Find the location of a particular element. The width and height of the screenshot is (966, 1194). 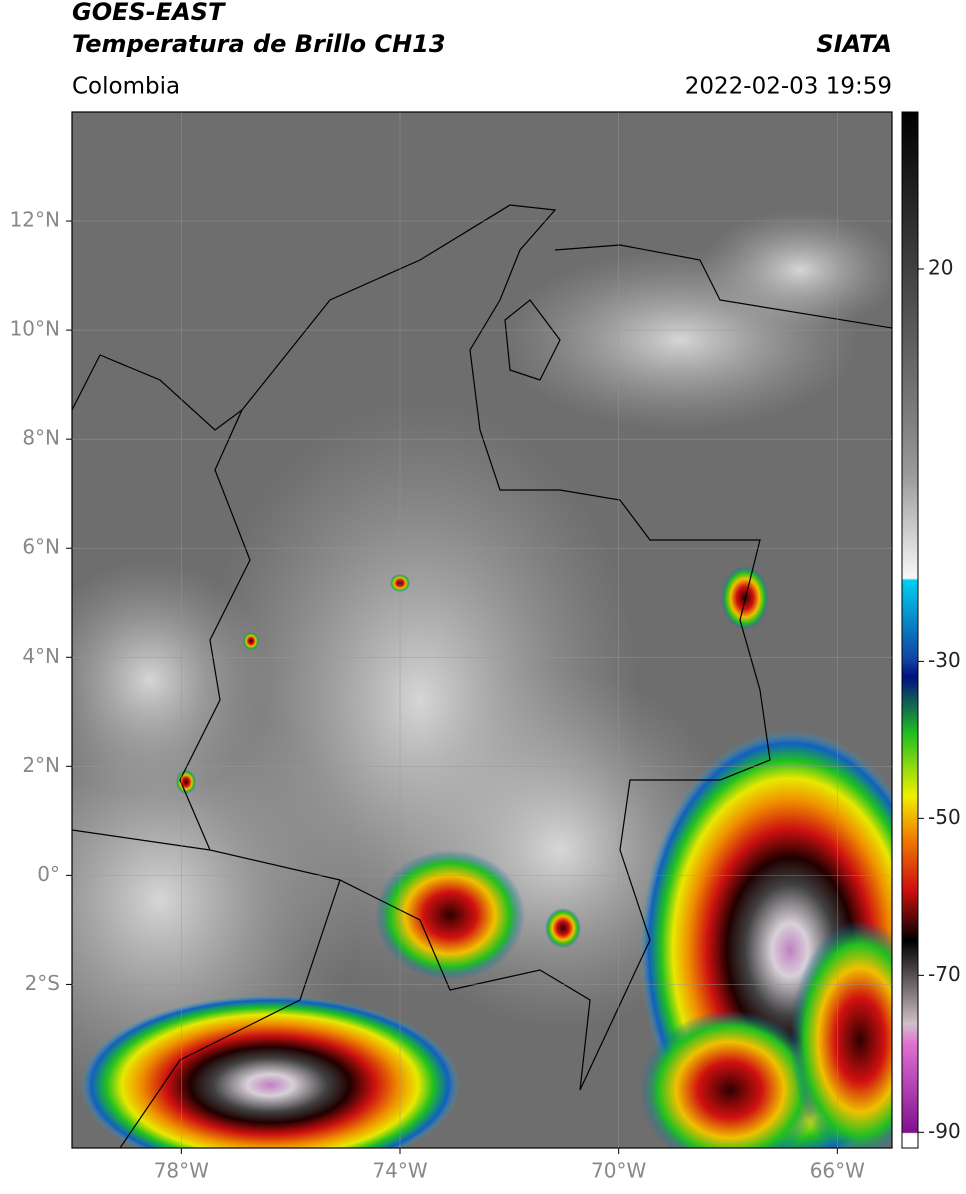

border is located at coordinates (206, 988).